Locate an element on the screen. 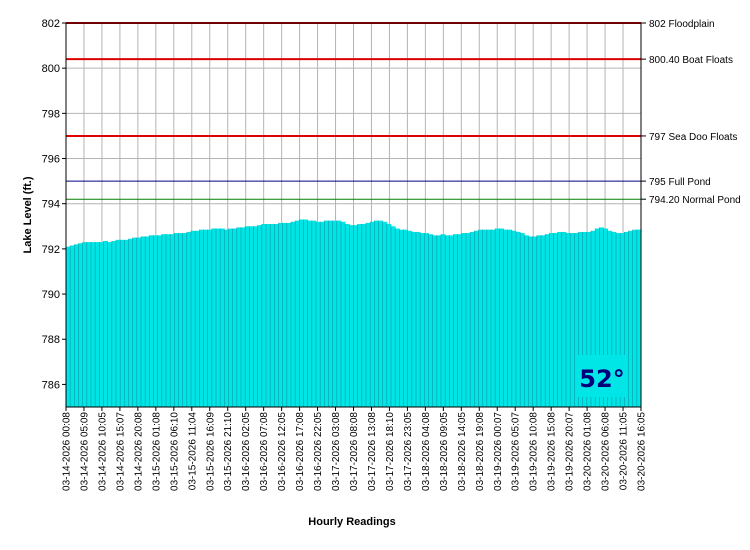 This screenshot has height=550, width=750. x-tick-label: 03-18-2026 04:08 is located at coordinates (426, 451).